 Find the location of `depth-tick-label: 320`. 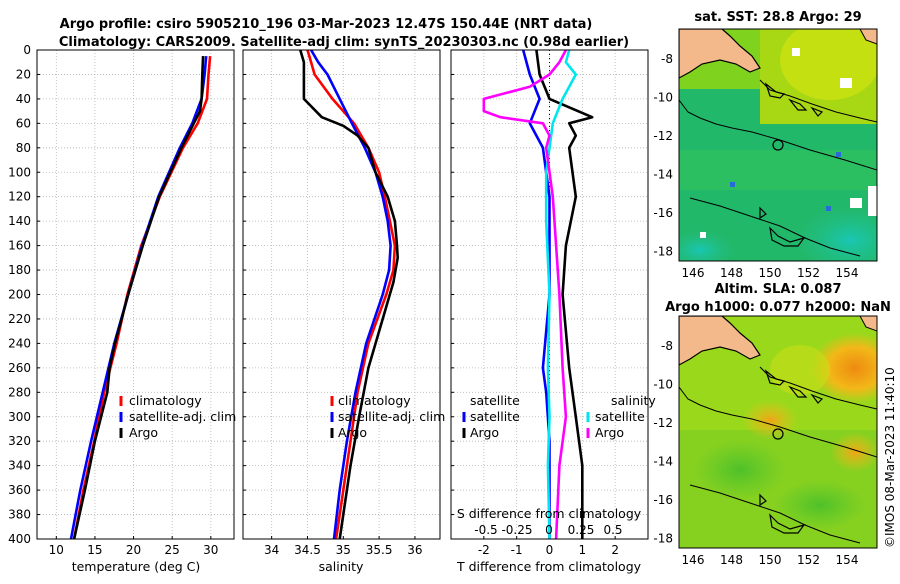

depth-tick-label: 320 is located at coordinates (19, 441).